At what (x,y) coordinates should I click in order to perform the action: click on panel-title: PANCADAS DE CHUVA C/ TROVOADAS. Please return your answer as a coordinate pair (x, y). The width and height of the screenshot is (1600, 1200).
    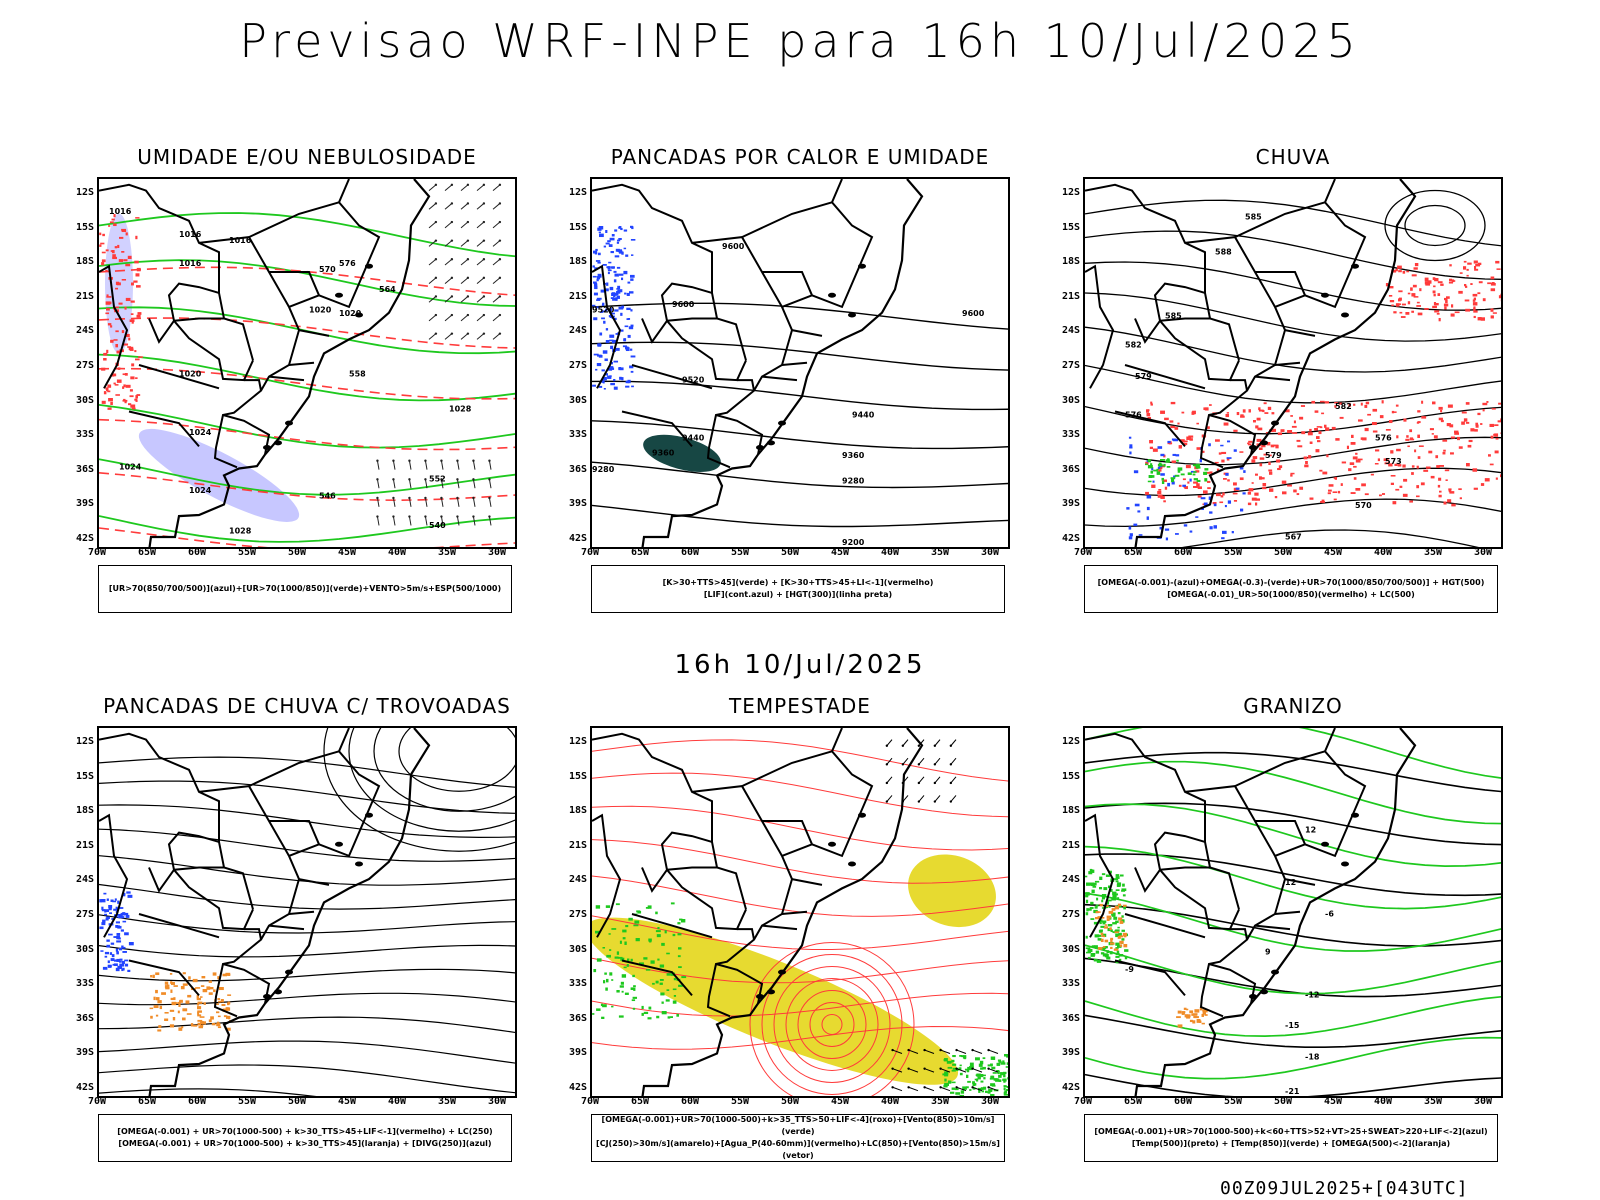
    Looking at the image, I should click on (307, 706).